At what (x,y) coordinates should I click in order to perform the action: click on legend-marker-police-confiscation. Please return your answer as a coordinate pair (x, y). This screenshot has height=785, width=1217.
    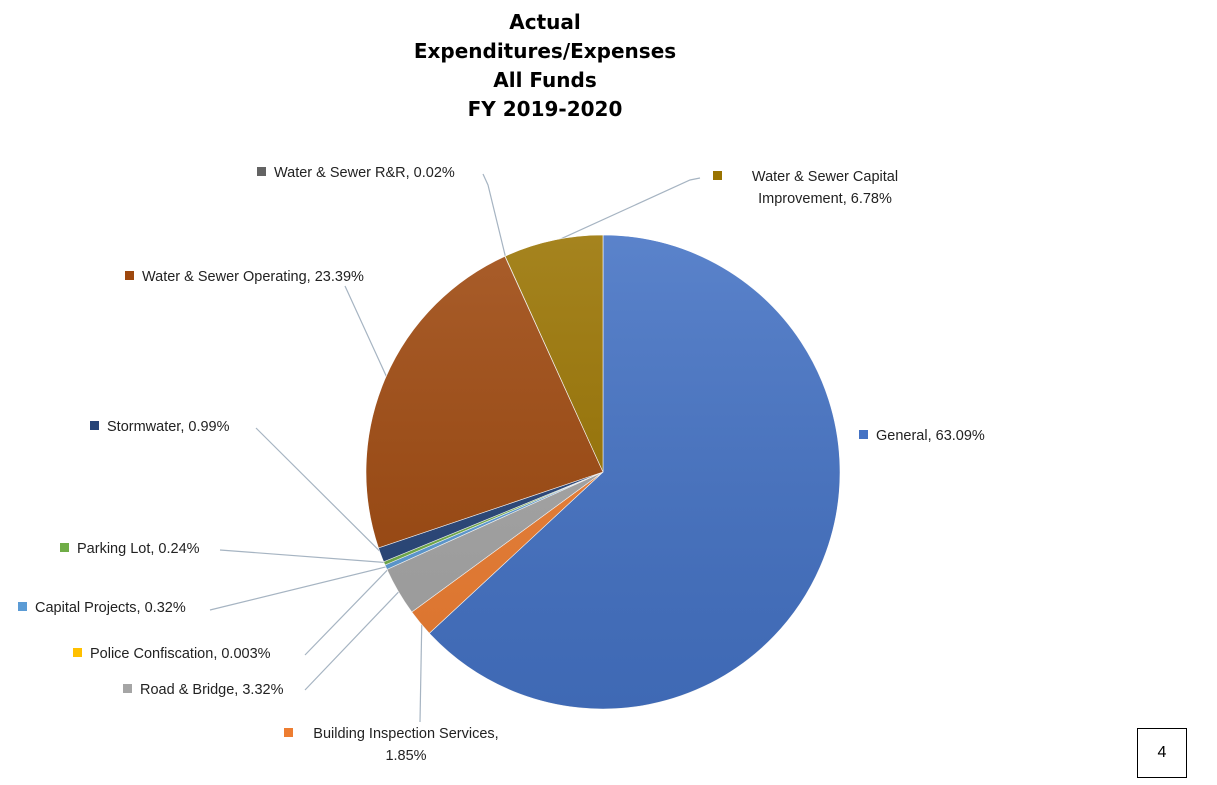
    Looking at the image, I should click on (77, 652).